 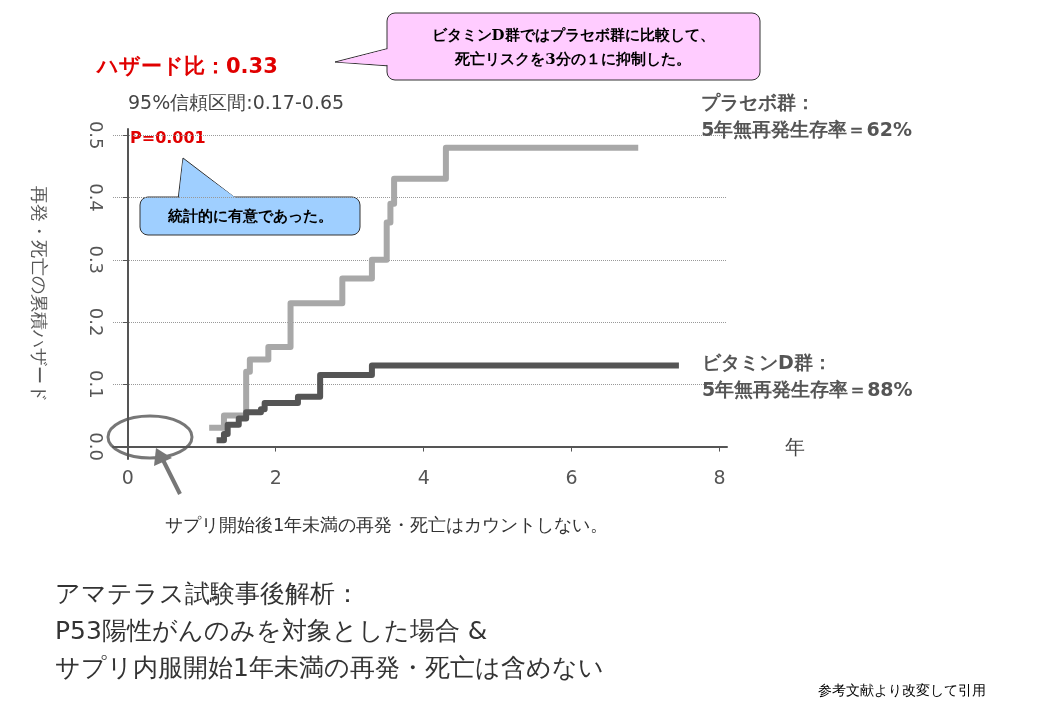 I want to click on text: サプリ開始後1年未満の再発・死亡はカウントしない。, so click(x=387, y=524).